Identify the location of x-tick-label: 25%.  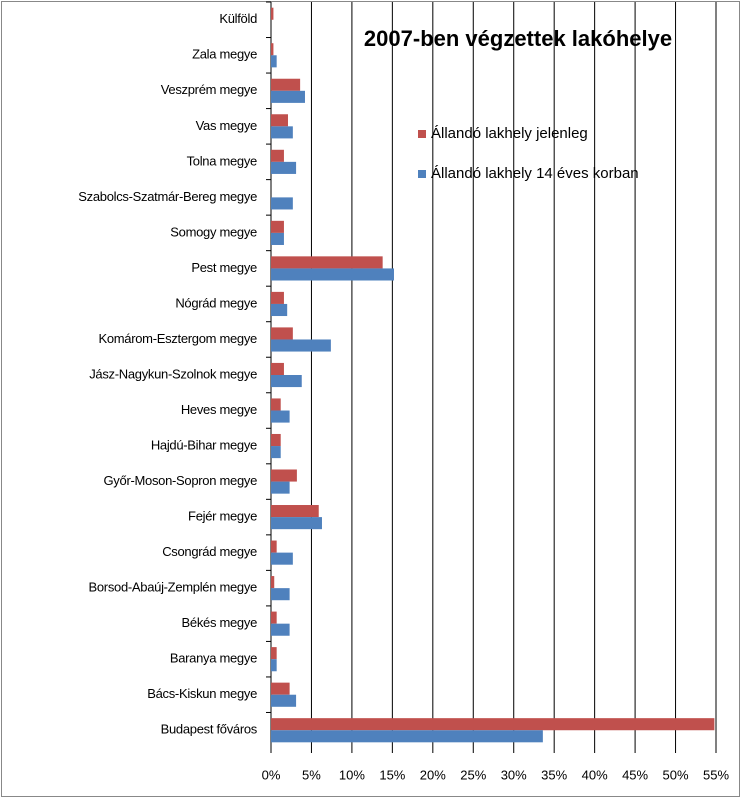
(473, 774).